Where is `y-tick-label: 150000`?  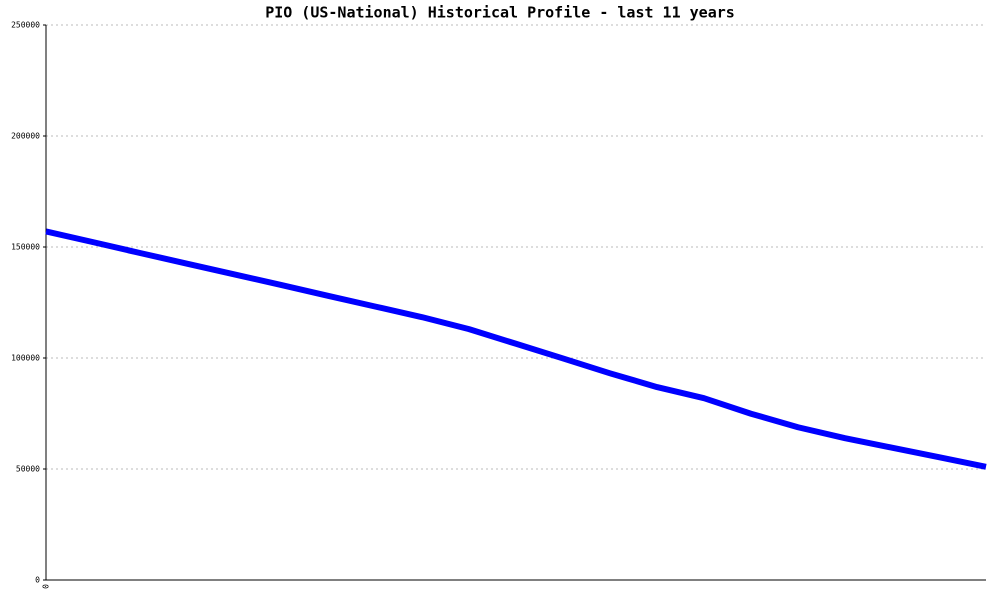 y-tick-label: 150000 is located at coordinates (25, 247).